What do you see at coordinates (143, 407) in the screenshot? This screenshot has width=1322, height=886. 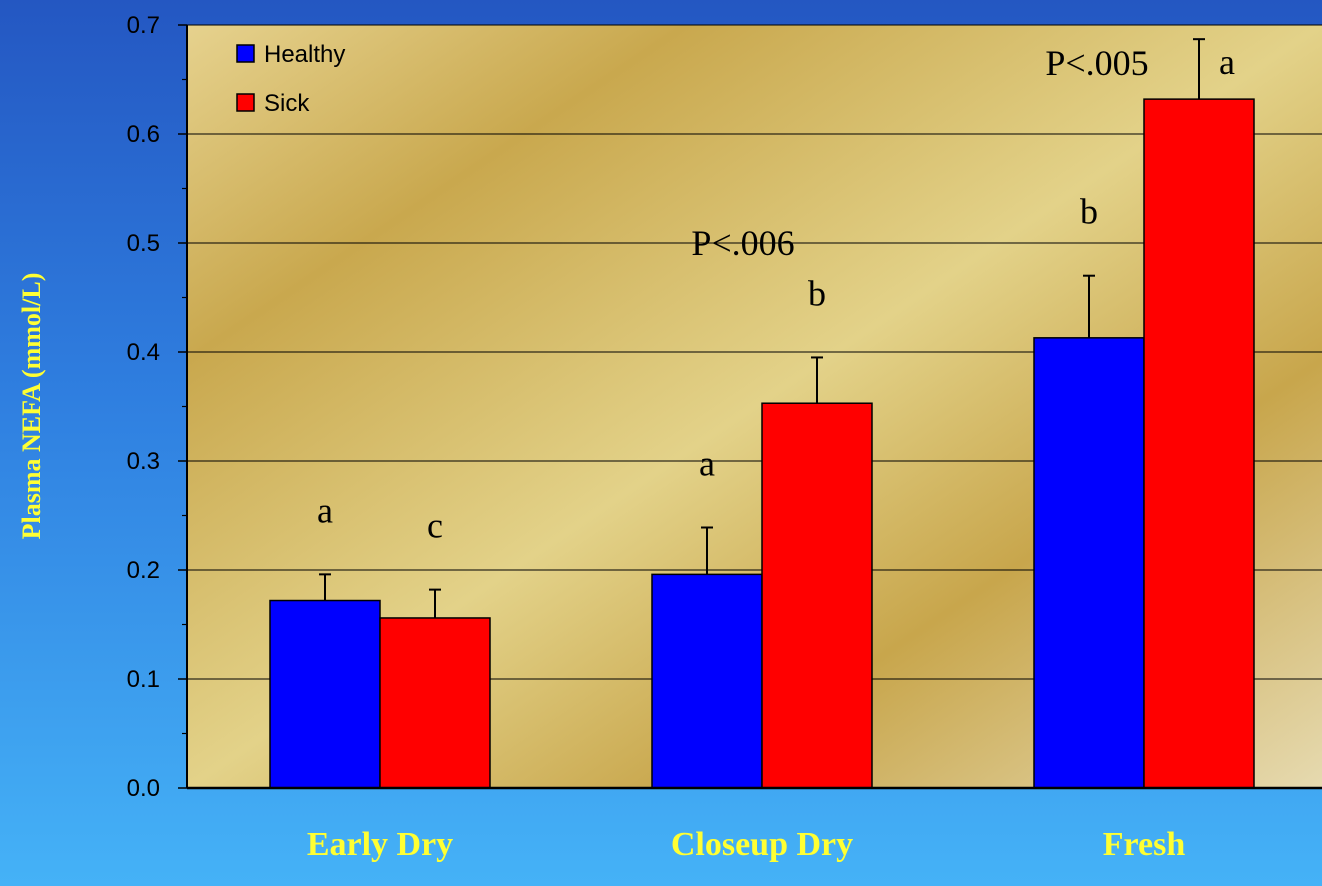 I see `y-tick-labels: 0.0 0.1 0.2 0.3 0.4 0.5 0.6 0.7` at bounding box center [143, 407].